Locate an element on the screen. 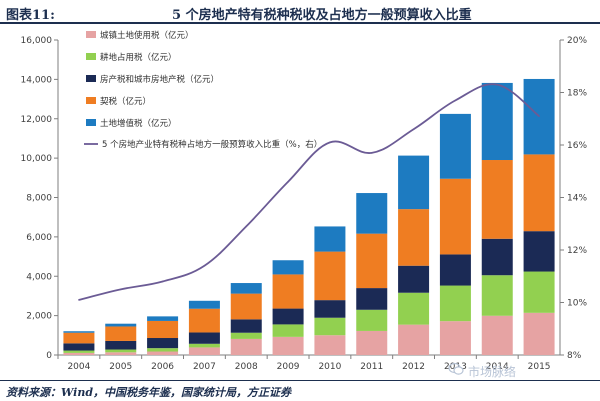 The width and height of the screenshot is (600, 401). y-left-tick-label: 14,000 is located at coordinates (37, 80).